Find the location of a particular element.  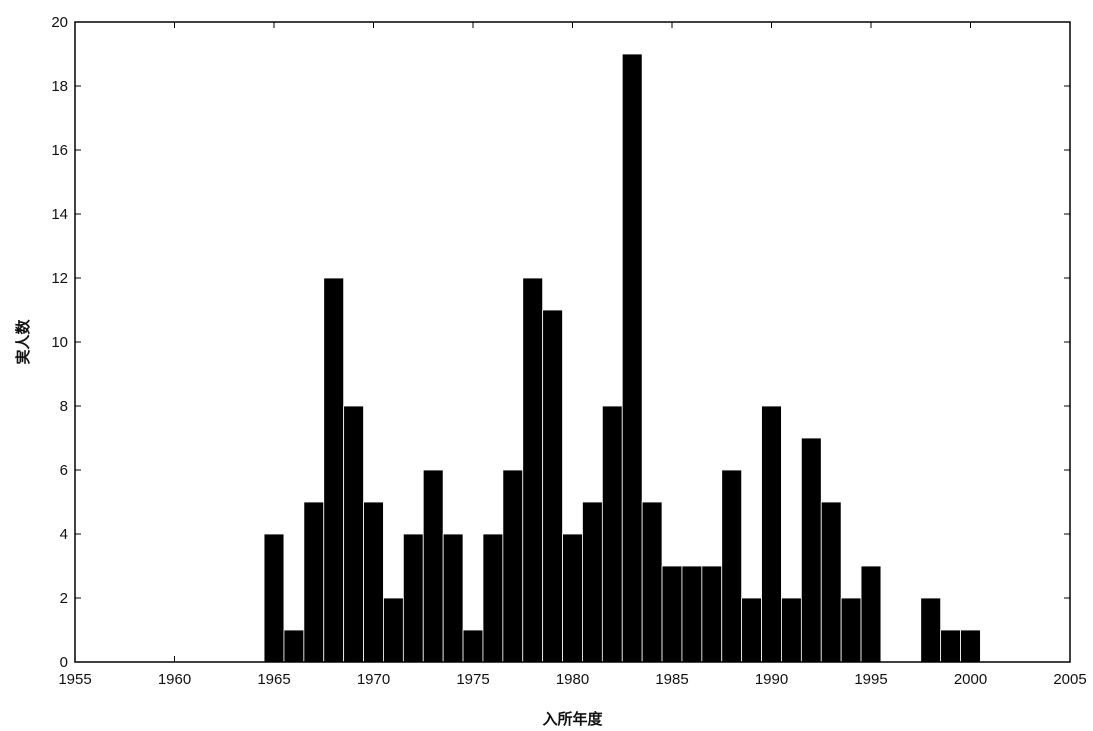

bar-1978 is located at coordinates (533, 470).